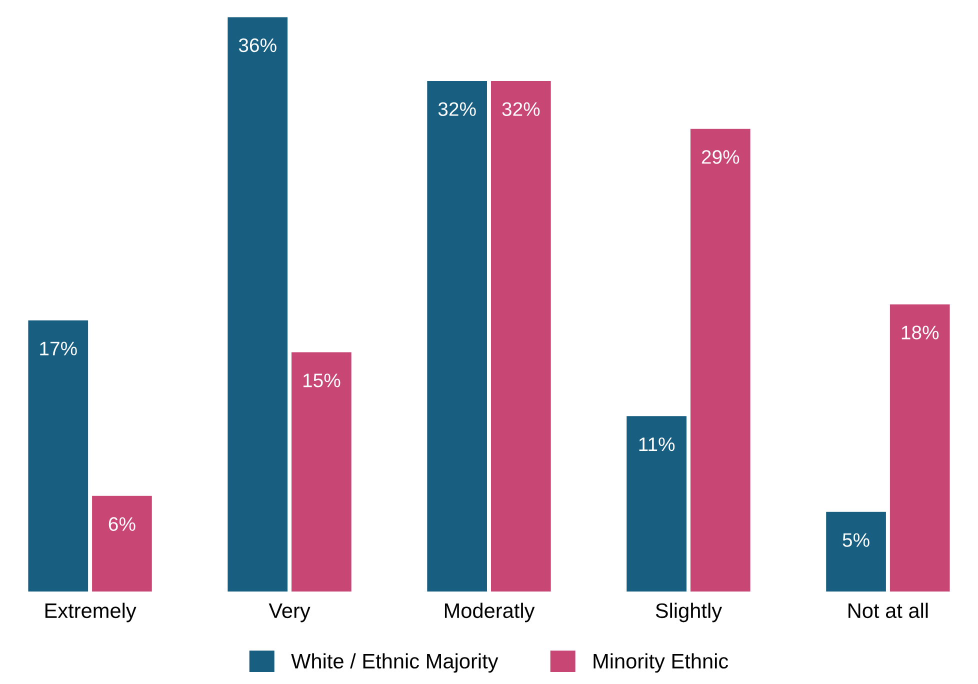  What do you see at coordinates (122, 524) in the screenshot?
I see `data-label: 6%` at bounding box center [122, 524].